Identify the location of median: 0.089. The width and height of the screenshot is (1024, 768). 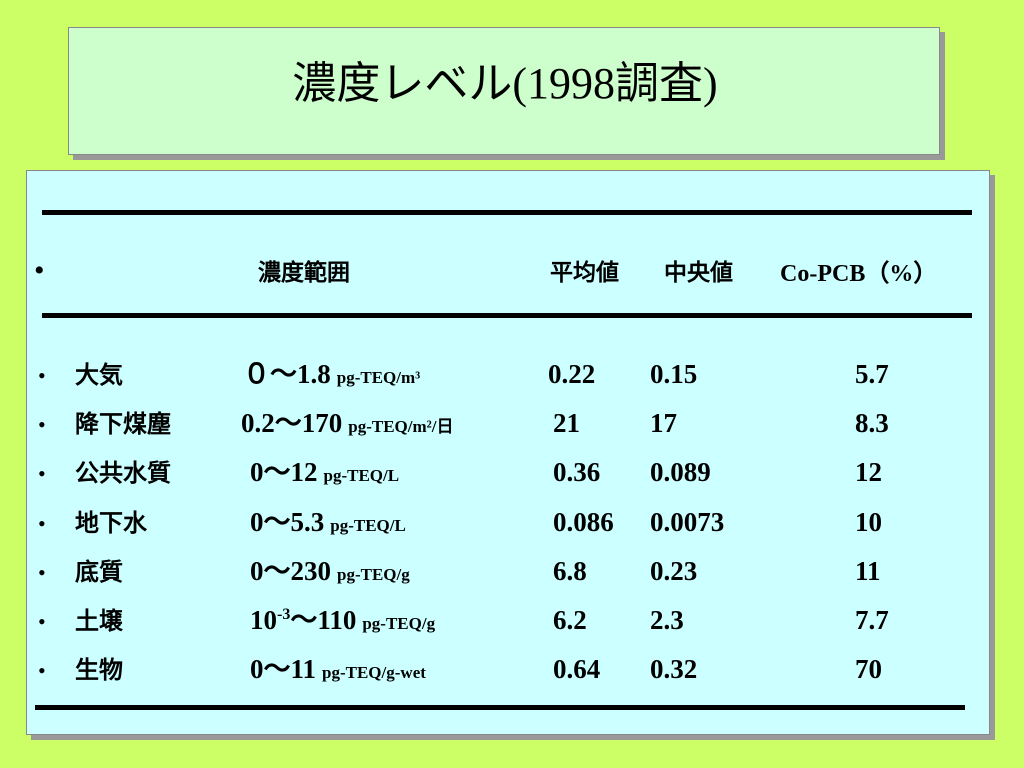
(680, 472).